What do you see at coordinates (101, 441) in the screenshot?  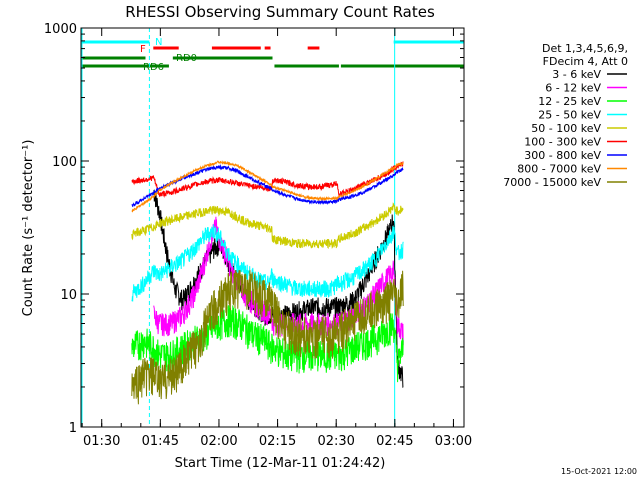 I see `x-tick-label: 01:30` at bounding box center [101, 441].